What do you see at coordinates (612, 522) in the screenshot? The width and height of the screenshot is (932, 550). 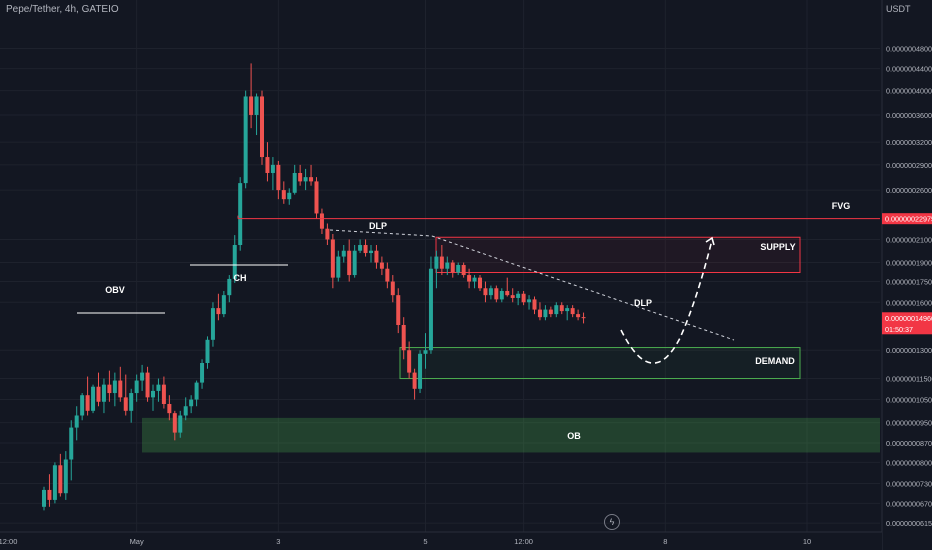 I see `lightning-icon: ϟ` at bounding box center [612, 522].